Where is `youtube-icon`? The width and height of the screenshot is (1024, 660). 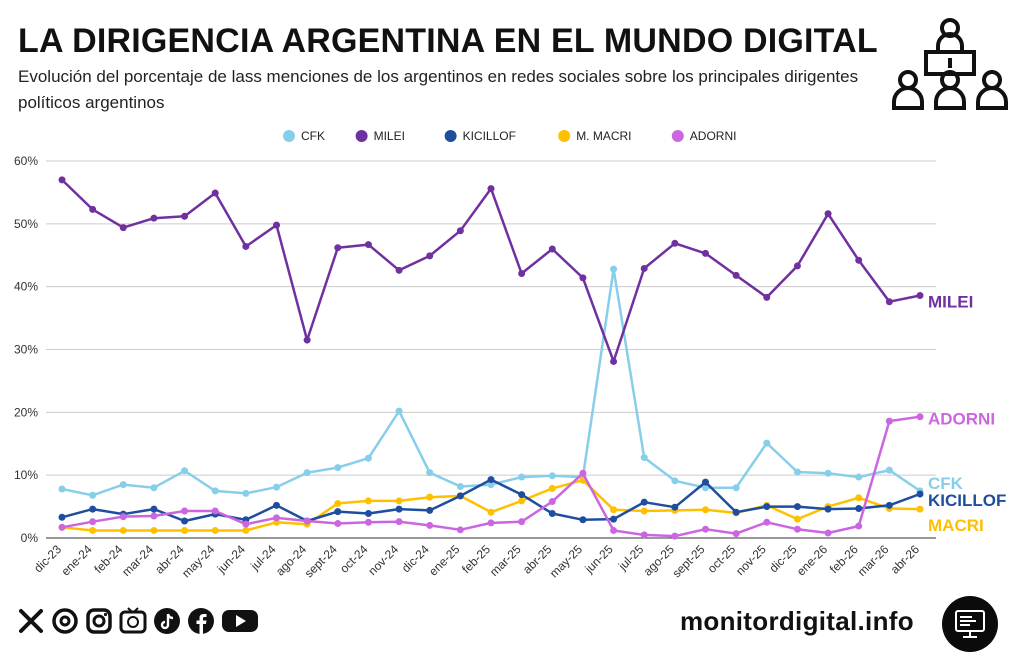
youtube-icon is located at coordinates (240, 621).